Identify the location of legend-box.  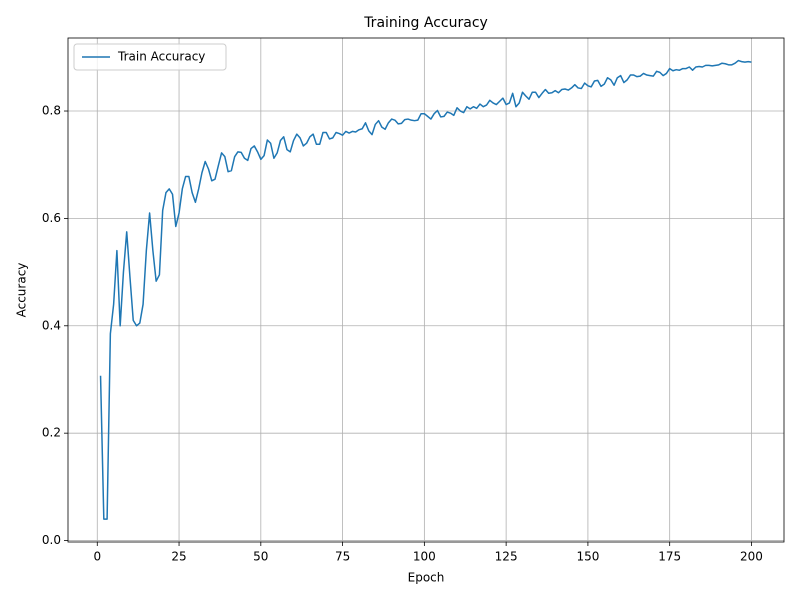
(150, 57).